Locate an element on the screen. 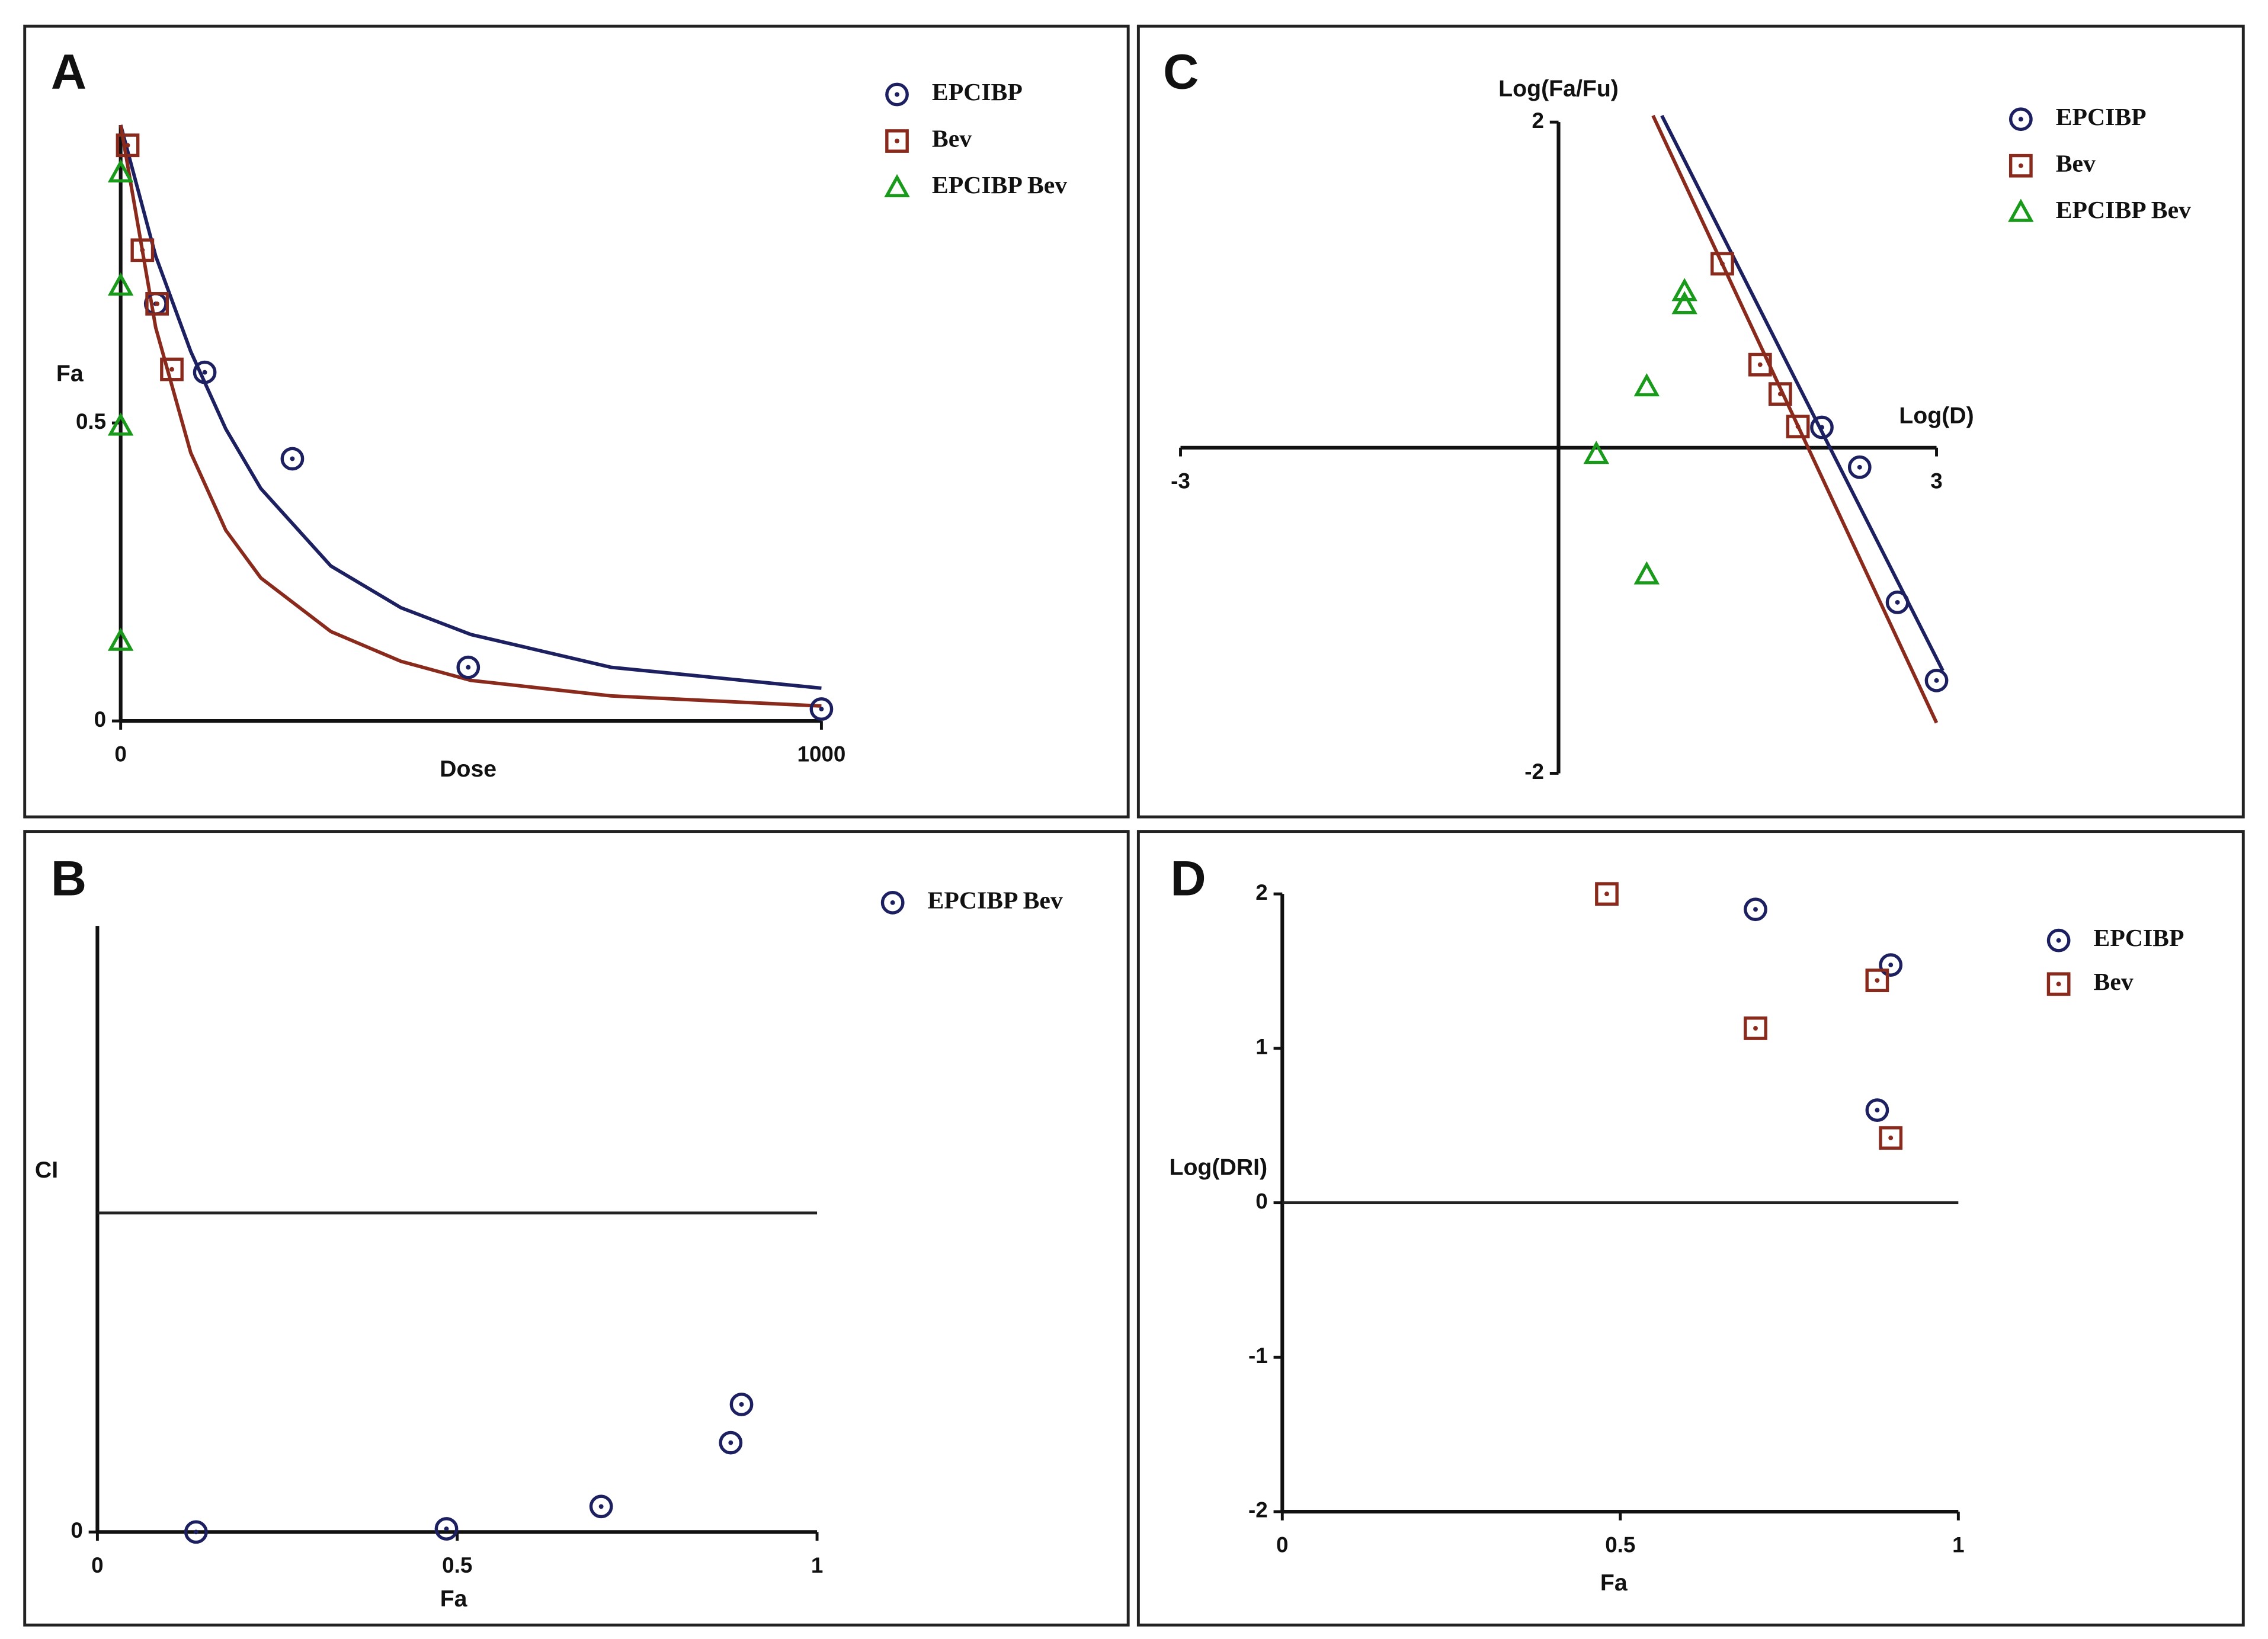 This screenshot has height=1639, width=2268. x-tick-label: -3 is located at coordinates (1180, 481).